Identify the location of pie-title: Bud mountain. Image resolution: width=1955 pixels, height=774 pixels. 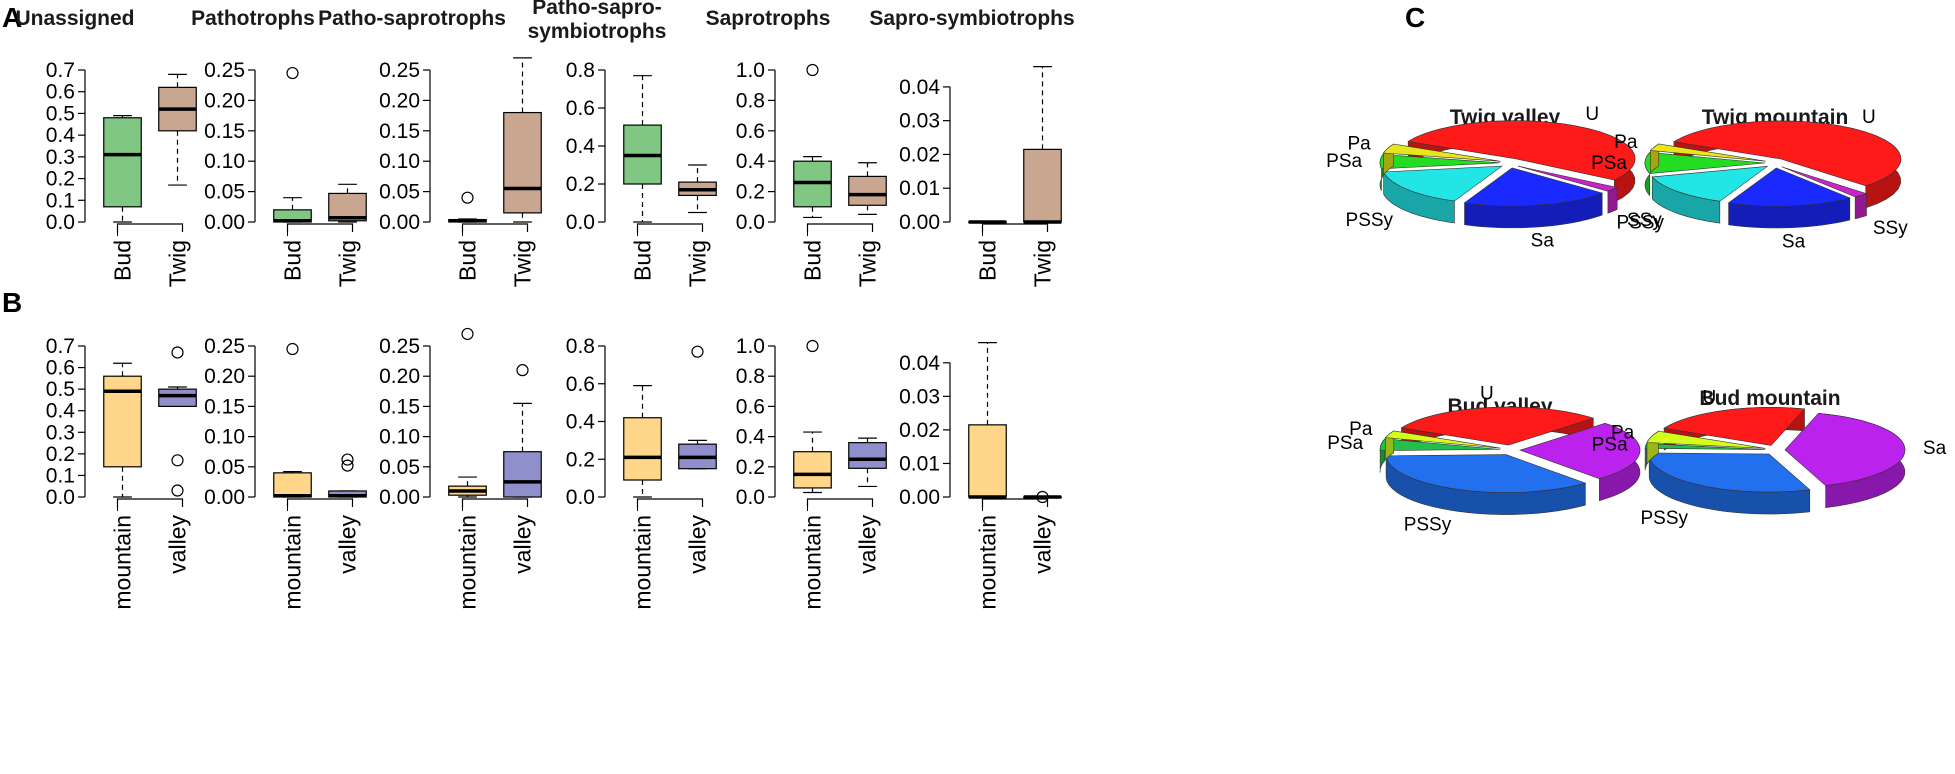
(1769, 398).